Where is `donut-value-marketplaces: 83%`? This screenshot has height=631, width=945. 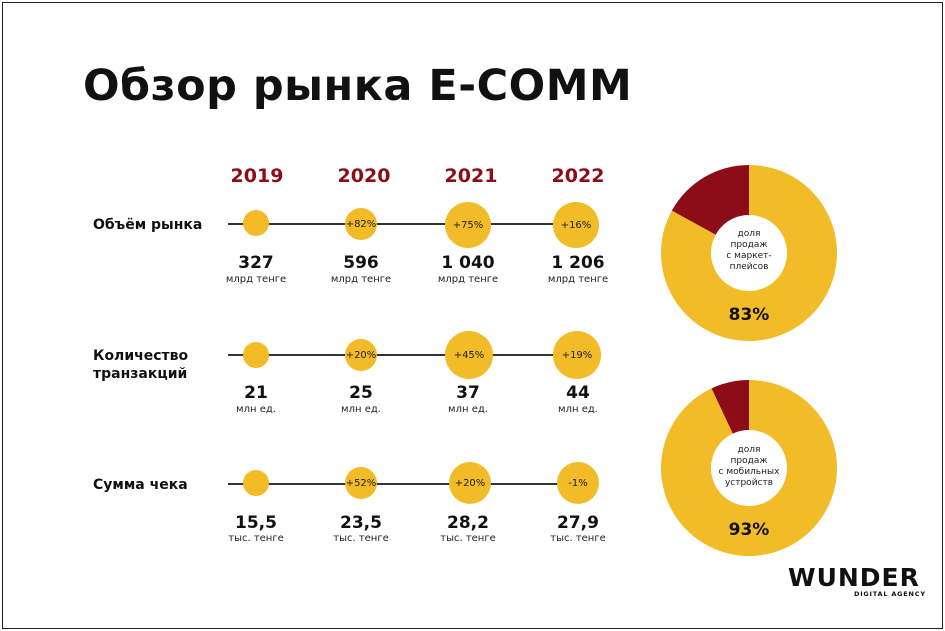 donut-value-marketplaces: 83% is located at coordinates (749, 315).